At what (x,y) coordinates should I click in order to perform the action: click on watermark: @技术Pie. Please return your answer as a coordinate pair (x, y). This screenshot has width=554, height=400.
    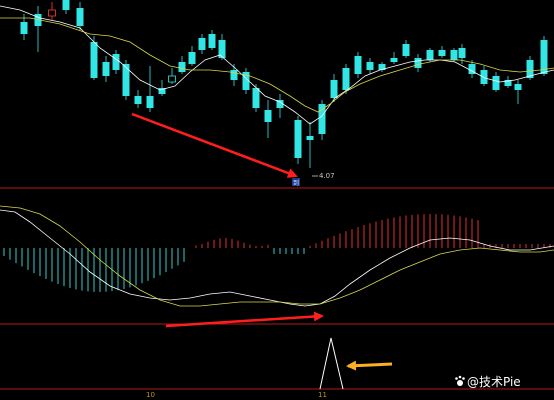
    Looking at the image, I should click on (488, 382).